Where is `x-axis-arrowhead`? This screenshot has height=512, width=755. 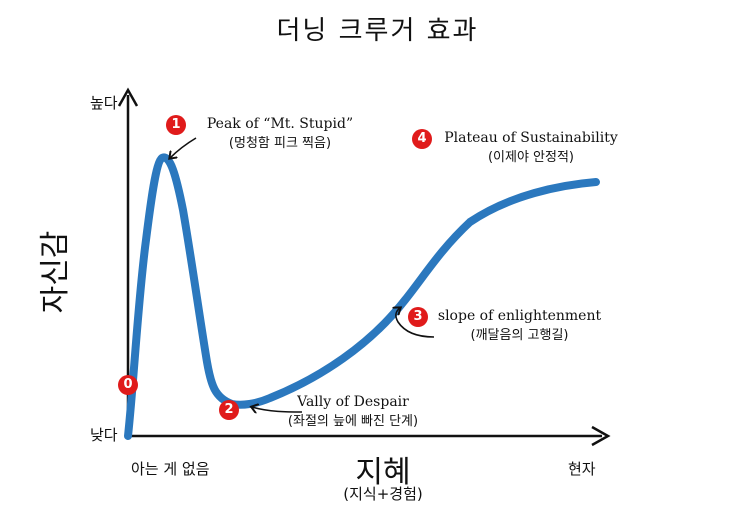 x-axis-arrowhead is located at coordinates (601, 436).